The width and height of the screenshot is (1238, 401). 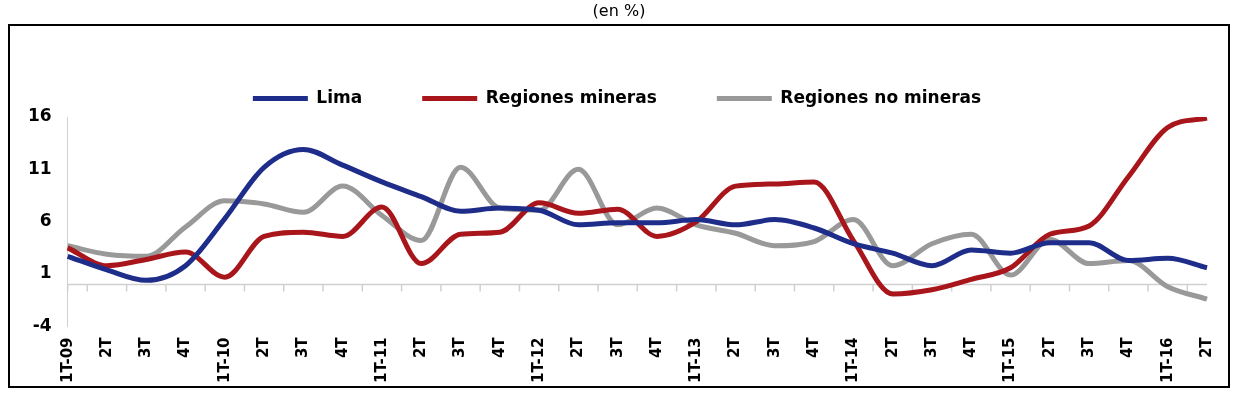 What do you see at coordinates (39, 115) in the screenshot?
I see `y-tick-label: 16` at bounding box center [39, 115].